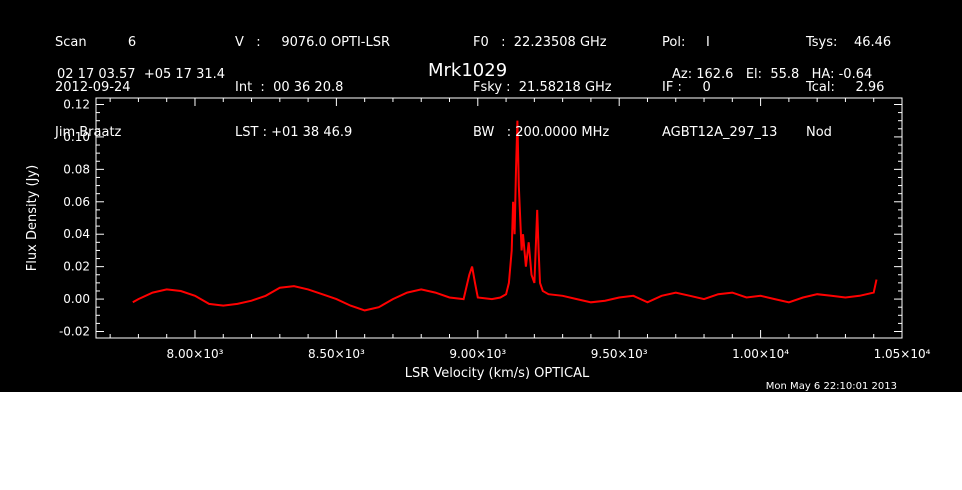 This screenshot has width=962, height=490. What do you see at coordinates (849, 42) in the screenshot?
I see `tsys-value: Tsys: 46.46` at bounding box center [849, 42].